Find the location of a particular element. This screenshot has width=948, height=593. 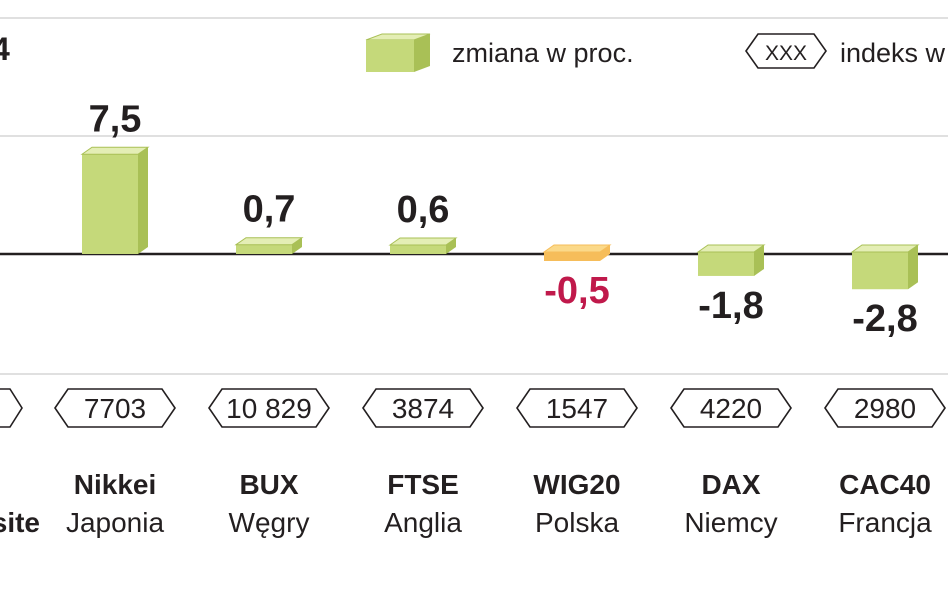

index-value: 10 829 is located at coordinates (269, 408).